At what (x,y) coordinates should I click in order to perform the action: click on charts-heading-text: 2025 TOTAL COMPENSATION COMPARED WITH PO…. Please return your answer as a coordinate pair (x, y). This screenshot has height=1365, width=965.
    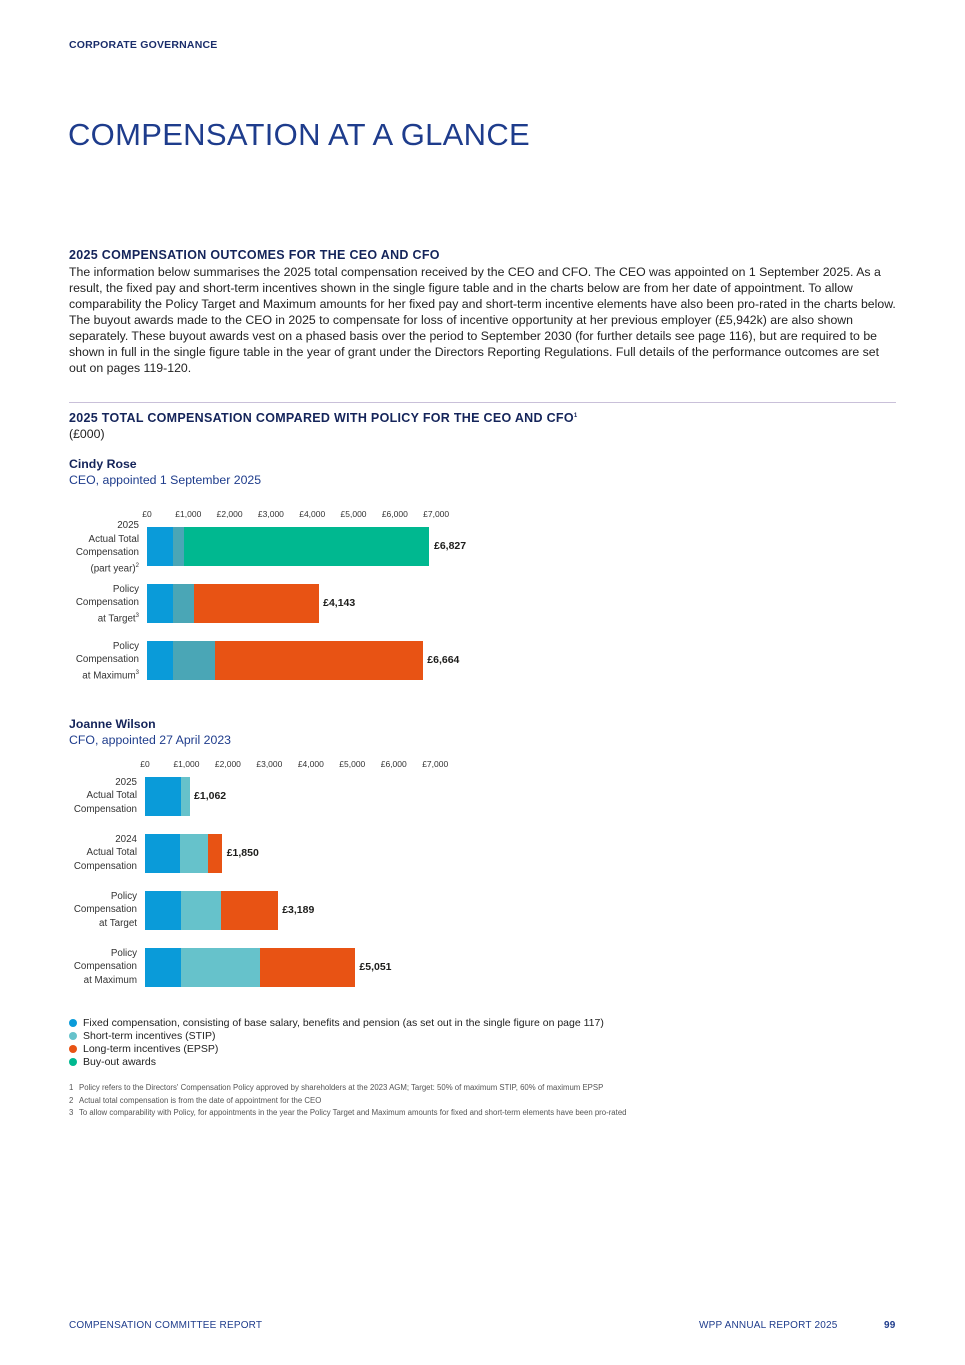
    Looking at the image, I should click on (321, 418).